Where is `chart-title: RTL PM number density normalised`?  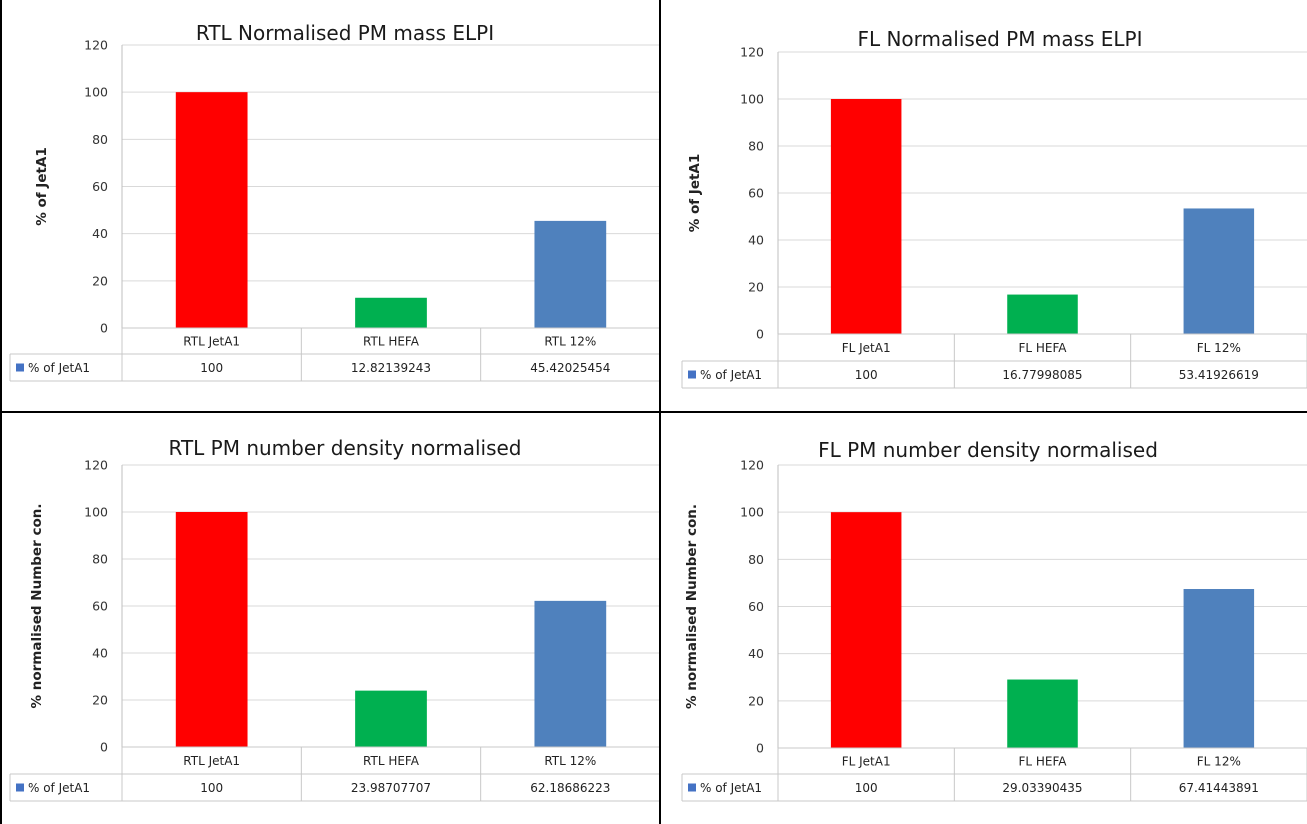
chart-title: RTL PM number density normalised is located at coordinates (345, 448).